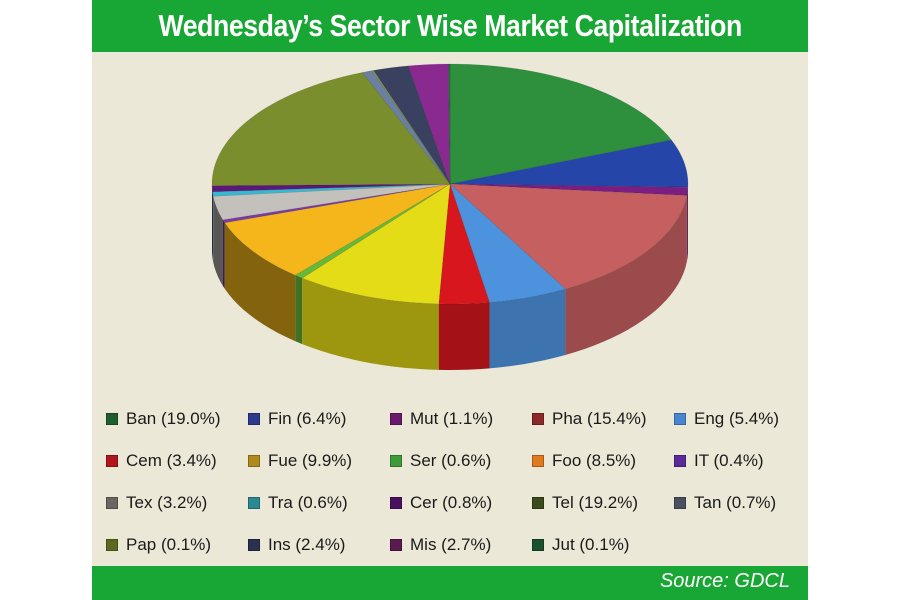 The width and height of the screenshot is (900, 600). Describe the element at coordinates (260, 282) in the screenshot. I see `pie-side-foo` at that location.